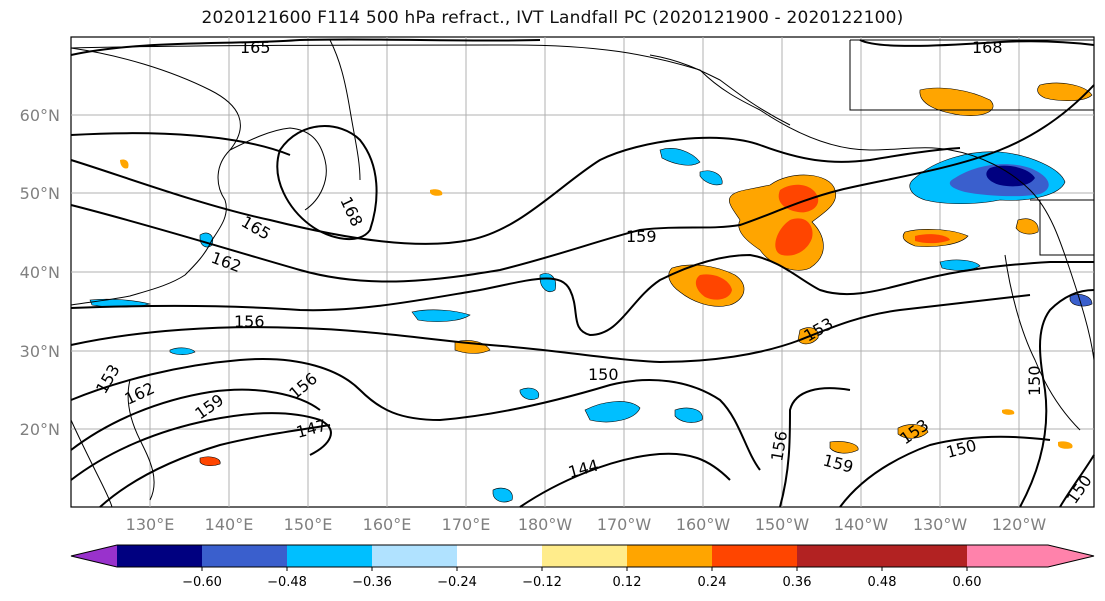 The image size is (1105, 601). What do you see at coordinates (641, 236) in the screenshot?
I see `contour-label: 159` at bounding box center [641, 236].